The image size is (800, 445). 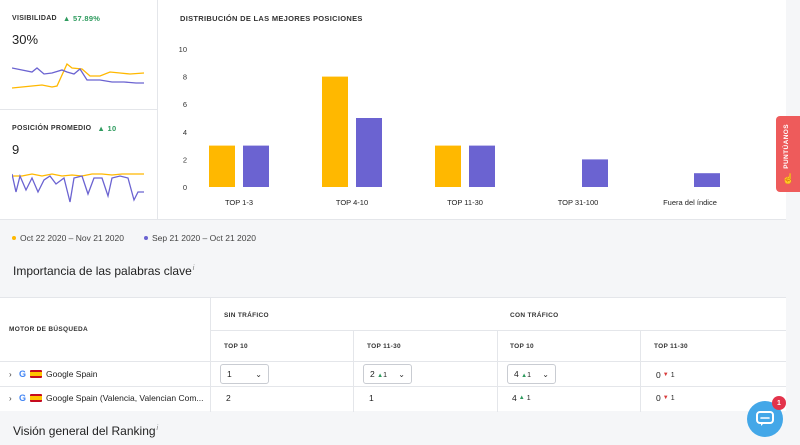 What do you see at coordinates (578, 202) in the screenshot?
I see `x-tick-label: TOP 31-100` at bounding box center [578, 202].